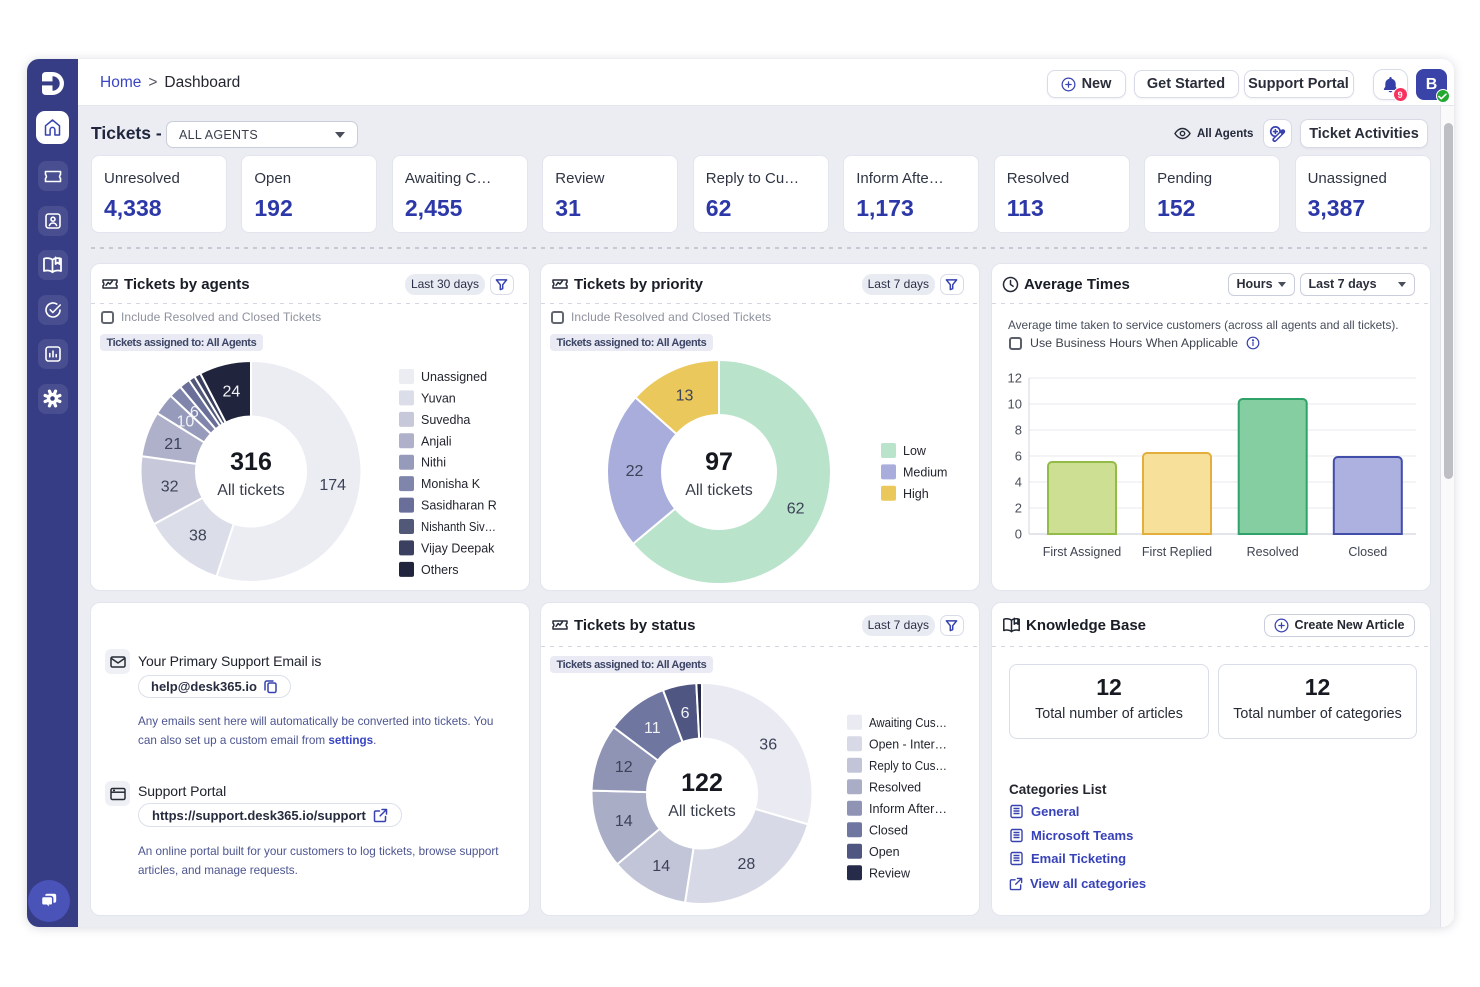  What do you see at coordinates (884, 852) in the screenshot?
I see `svg-text: Open` at bounding box center [884, 852].